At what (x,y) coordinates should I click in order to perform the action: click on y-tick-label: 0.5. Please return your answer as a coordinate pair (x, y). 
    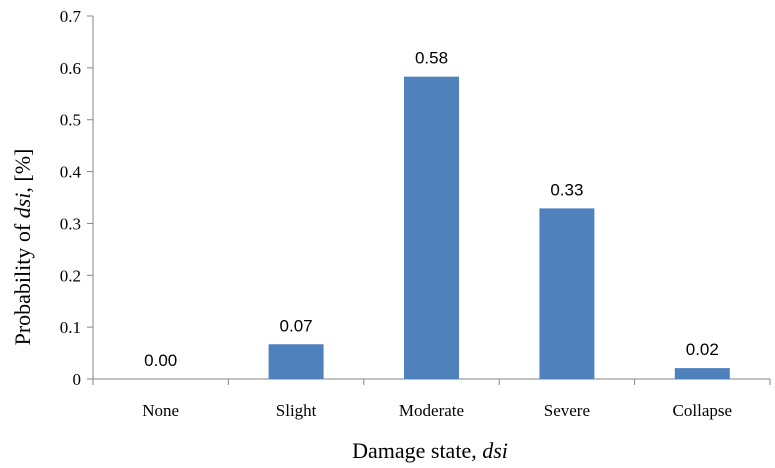
    Looking at the image, I should click on (70, 120).